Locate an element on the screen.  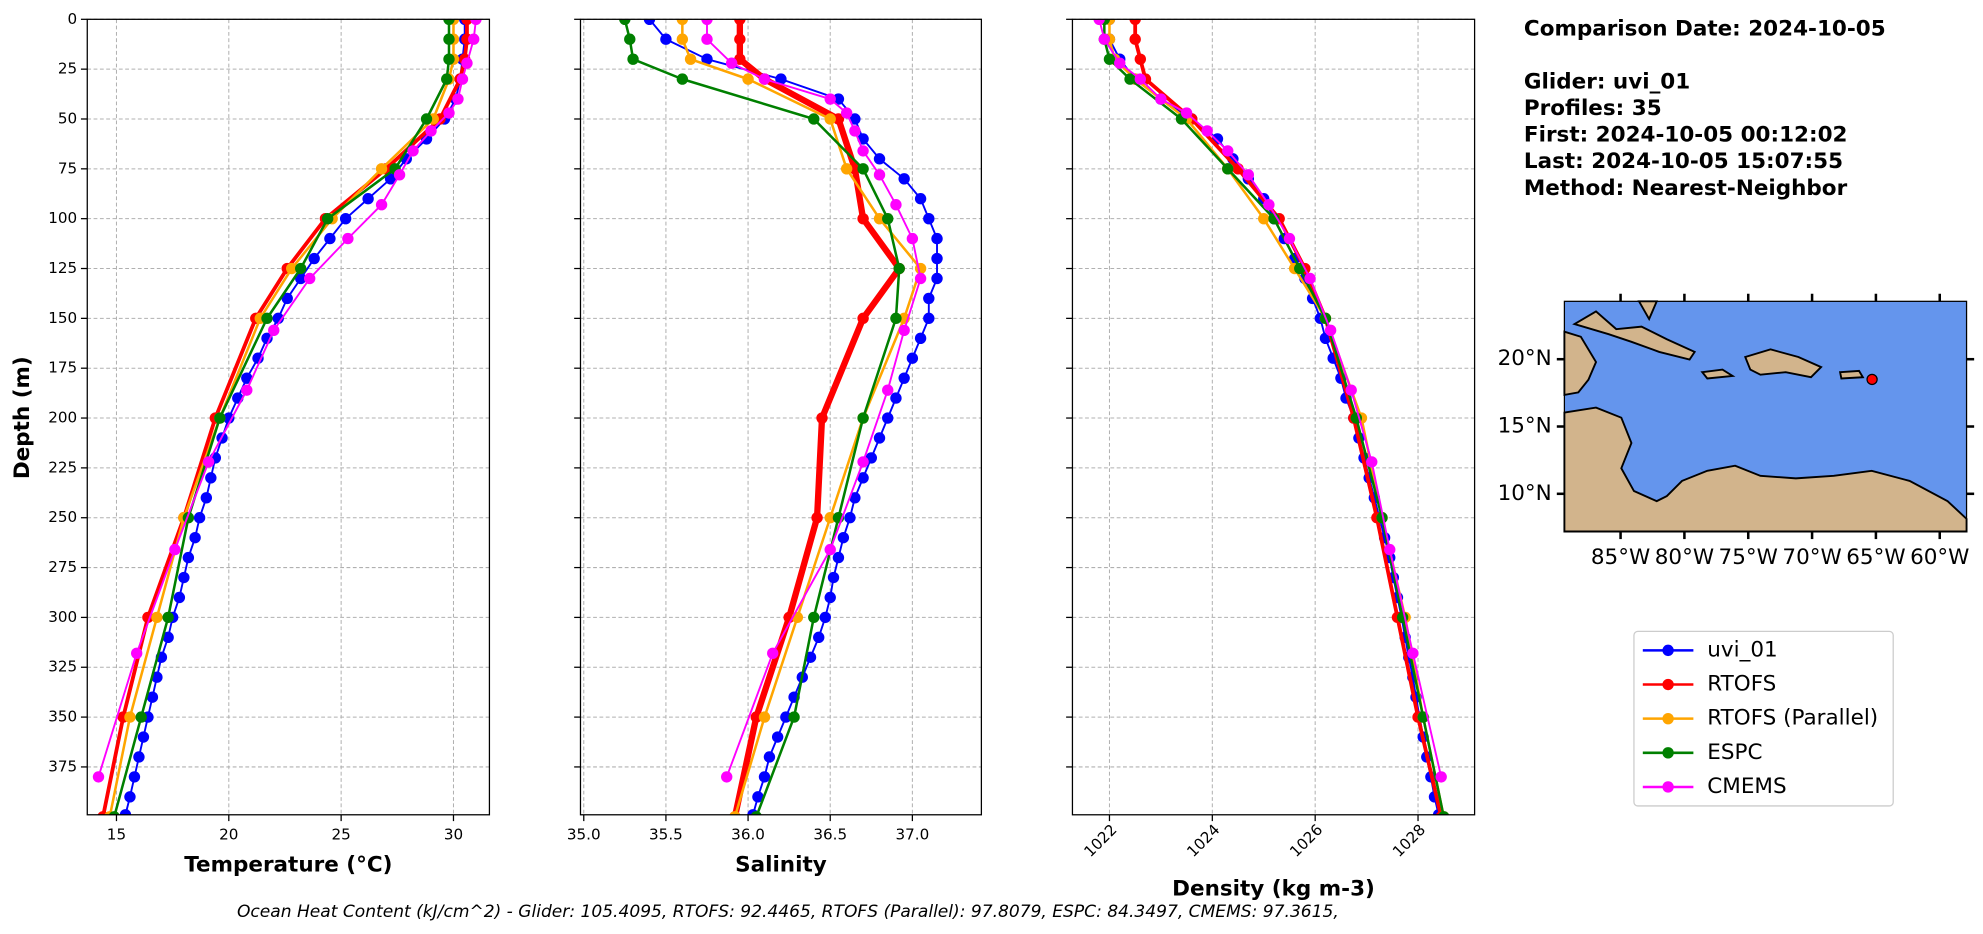
x-tick-label: 1028 is located at coordinates (1409, 841).